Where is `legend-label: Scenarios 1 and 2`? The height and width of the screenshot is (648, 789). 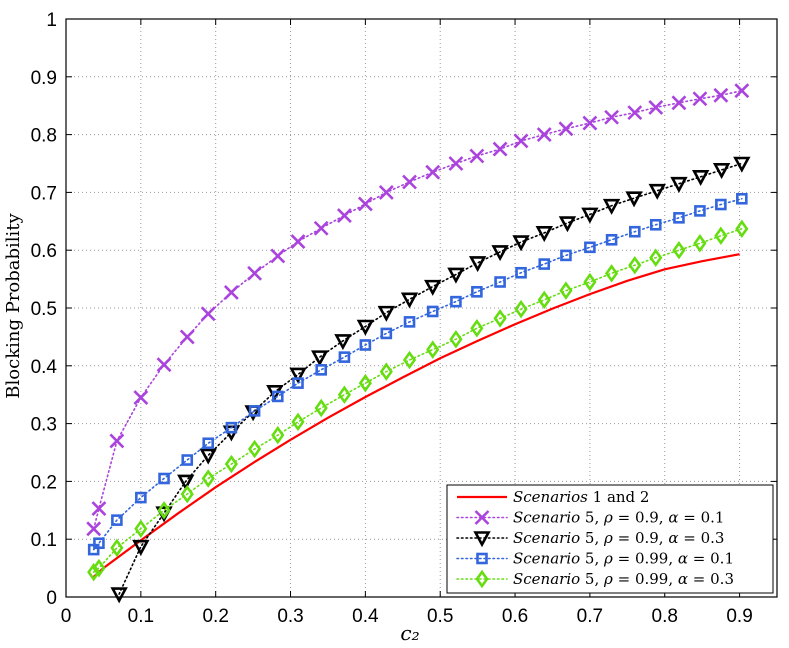
legend-label: Scenarios 1 and 2 is located at coordinates (581, 497).